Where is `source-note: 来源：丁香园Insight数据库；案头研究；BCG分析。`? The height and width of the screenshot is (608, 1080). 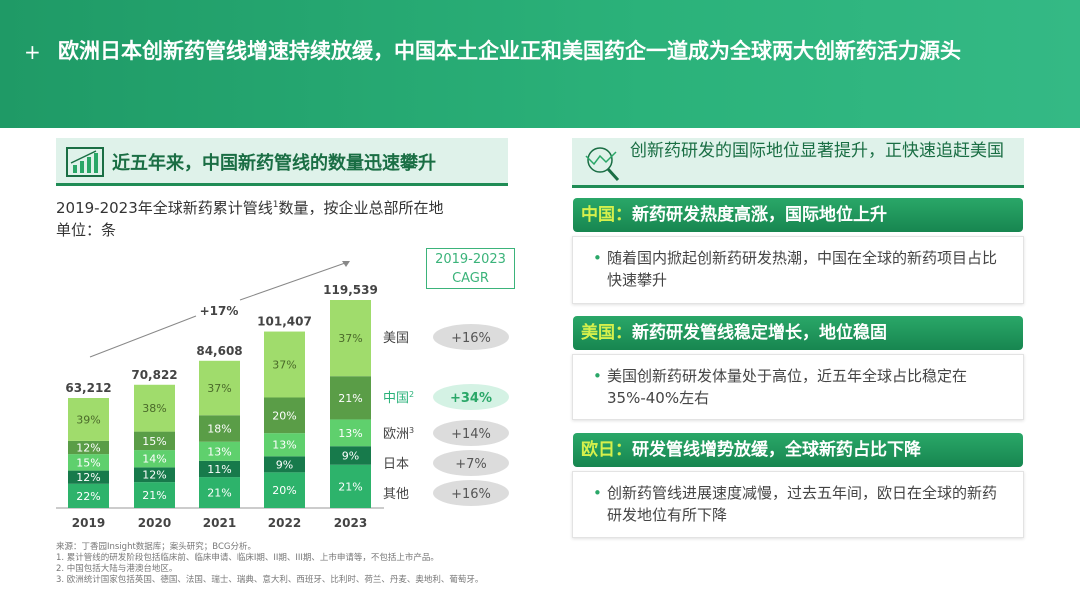
source-note: 来源：丁香园Insight数据库；案头研究；BCG分析。 is located at coordinates (156, 547).